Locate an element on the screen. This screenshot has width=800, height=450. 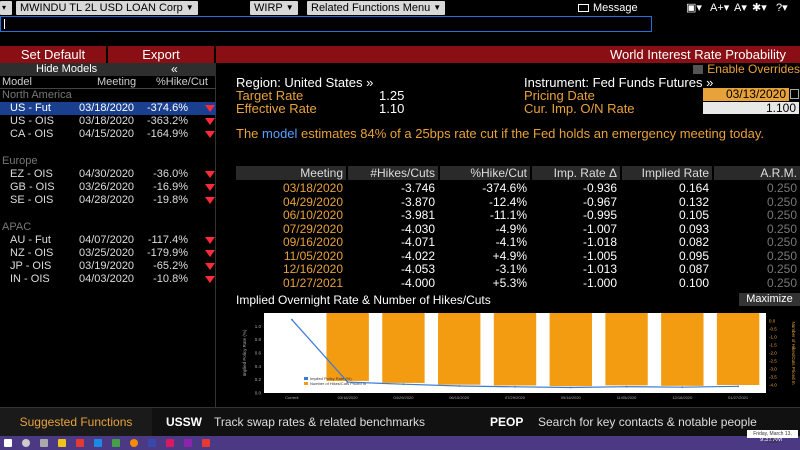
security-dropdown: MWINDU TL 2L USD LOAN Corp ▼ is located at coordinates (107, 8).